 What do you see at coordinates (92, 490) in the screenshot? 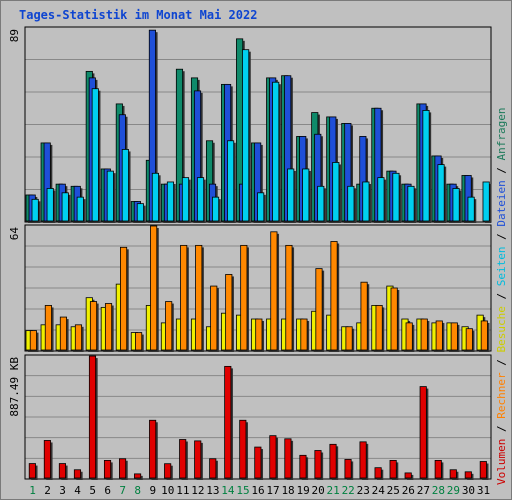
I see `x-tick-label-day-5: 5` at bounding box center [92, 490].